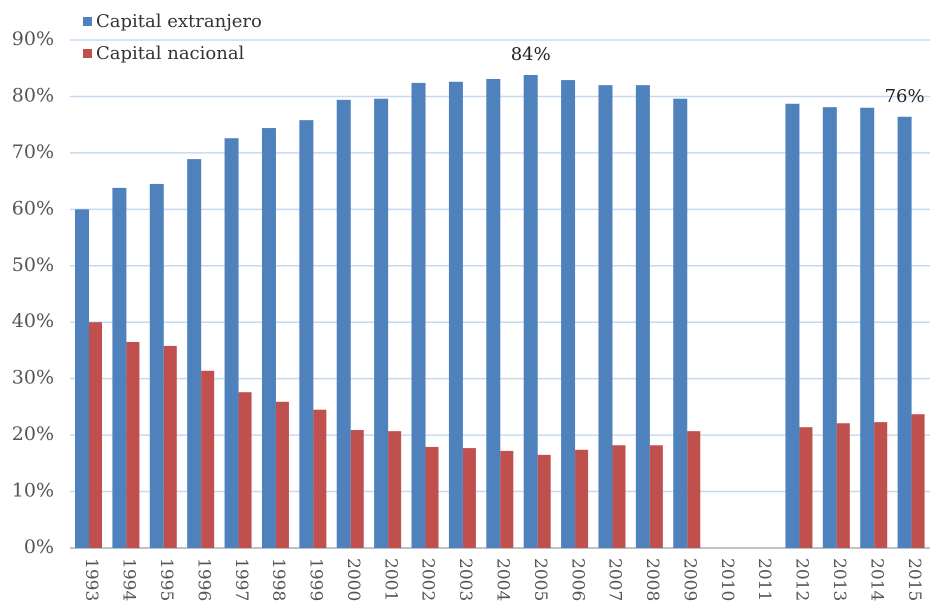  What do you see at coordinates (91, 579) in the screenshot?
I see `x-tick-label: 1993` at bounding box center [91, 579].